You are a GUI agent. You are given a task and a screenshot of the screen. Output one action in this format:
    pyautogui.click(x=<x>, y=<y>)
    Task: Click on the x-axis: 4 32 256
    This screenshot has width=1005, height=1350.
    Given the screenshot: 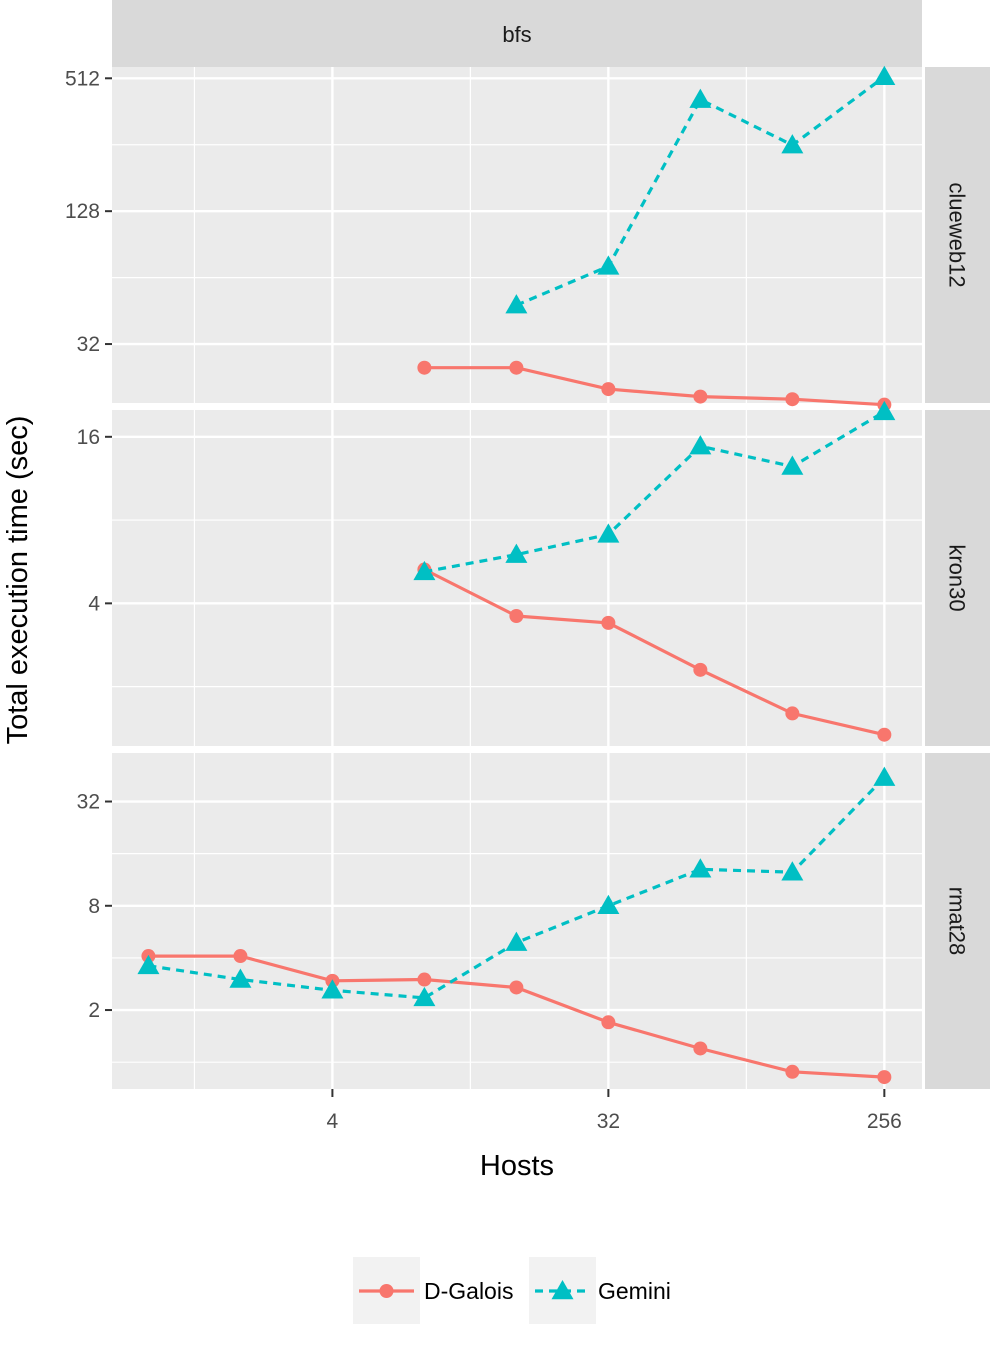 What is the action you would take?
    pyautogui.click(x=614, y=1111)
    